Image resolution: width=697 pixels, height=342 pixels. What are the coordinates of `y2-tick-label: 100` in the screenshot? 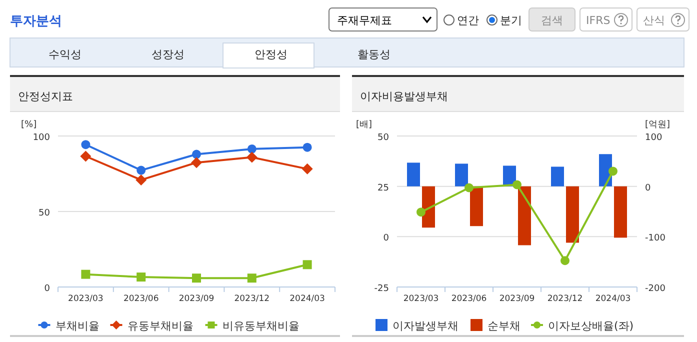 It's located at (653, 138).